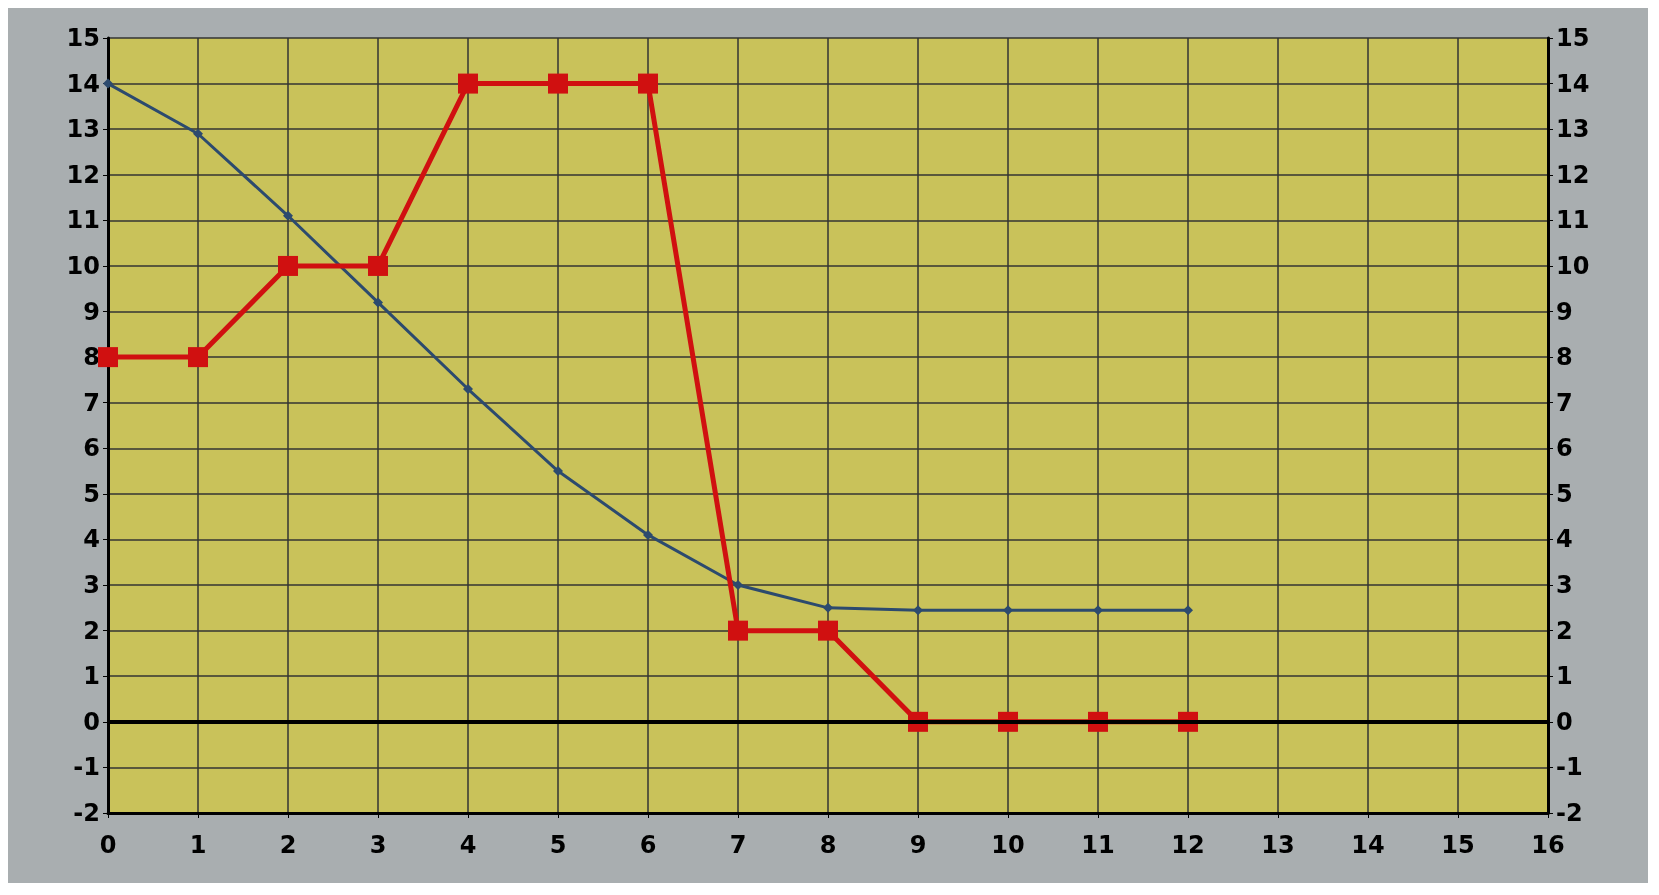 The image size is (1659, 895). Describe the element at coordinates (1564, 493) in the screenshot. I see `y2-tick-label: 5` at that location.